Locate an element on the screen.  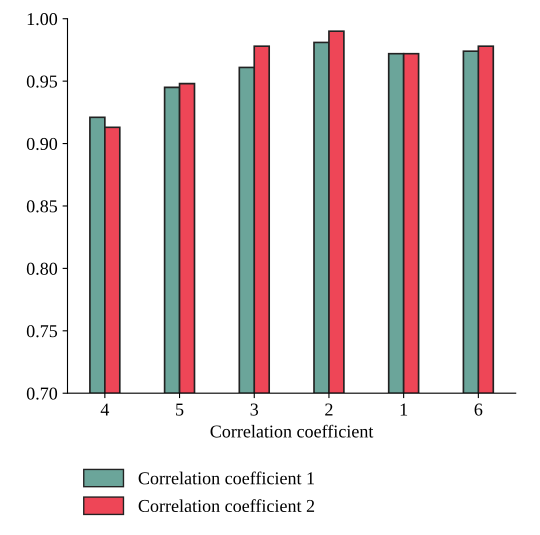
y-tick-label: 0.80 is located at coordinates (42, 268).